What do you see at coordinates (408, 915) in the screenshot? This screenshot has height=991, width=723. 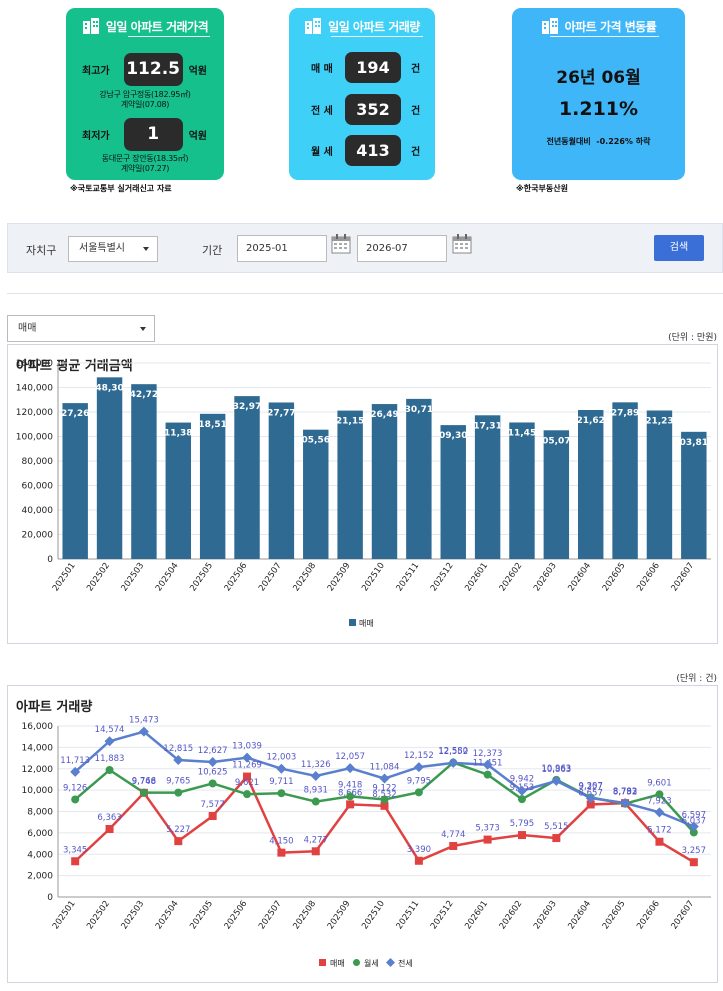 I see `x-tick-label: 202511` at bounding box center [408, 915].